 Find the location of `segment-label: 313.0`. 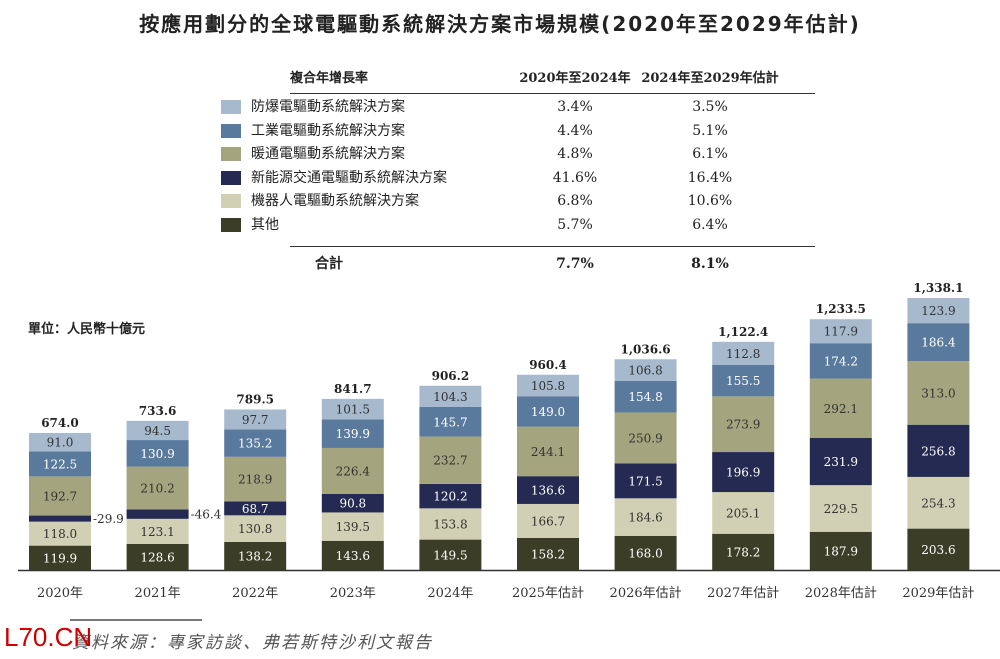

segment-label: 313.0 is located at coordinates (938, 393).